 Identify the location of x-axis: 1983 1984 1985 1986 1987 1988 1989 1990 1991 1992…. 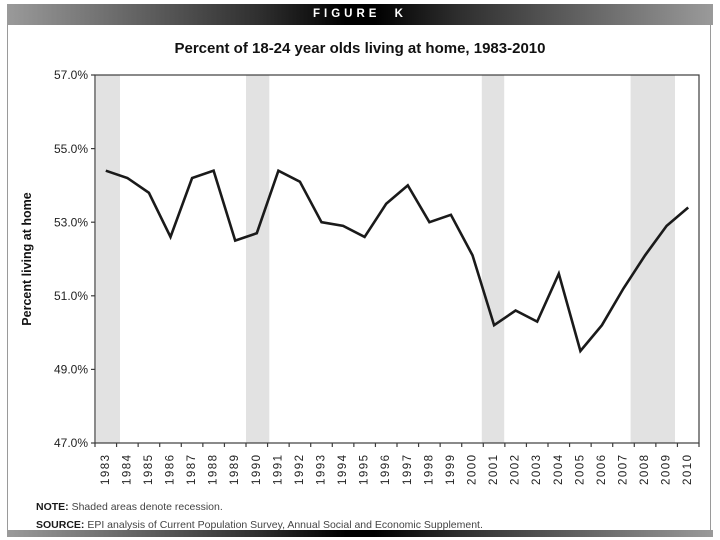
(397, 464).